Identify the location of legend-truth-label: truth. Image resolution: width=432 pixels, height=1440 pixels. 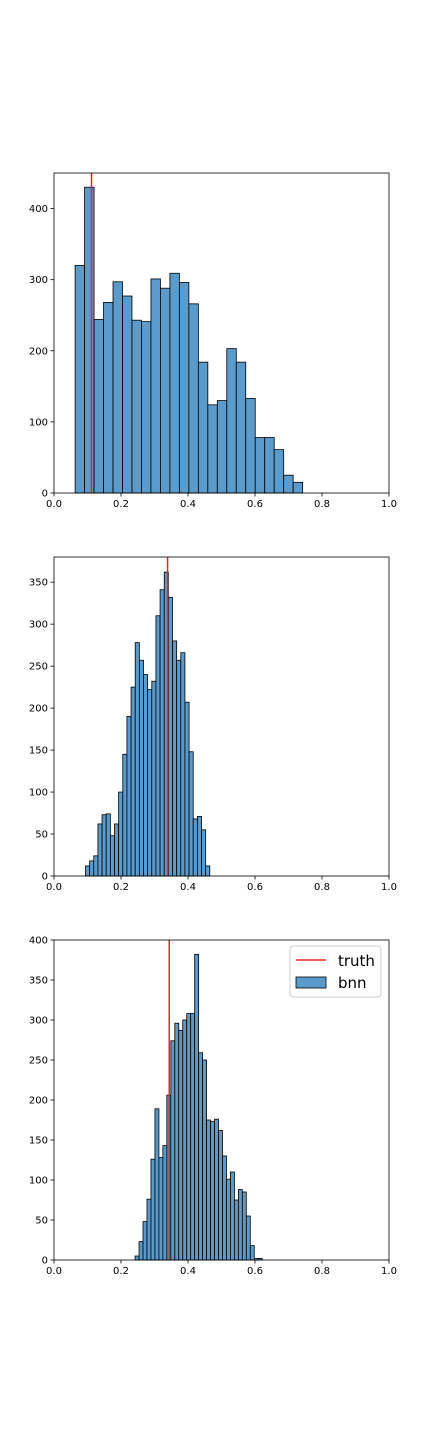
(356, 961).